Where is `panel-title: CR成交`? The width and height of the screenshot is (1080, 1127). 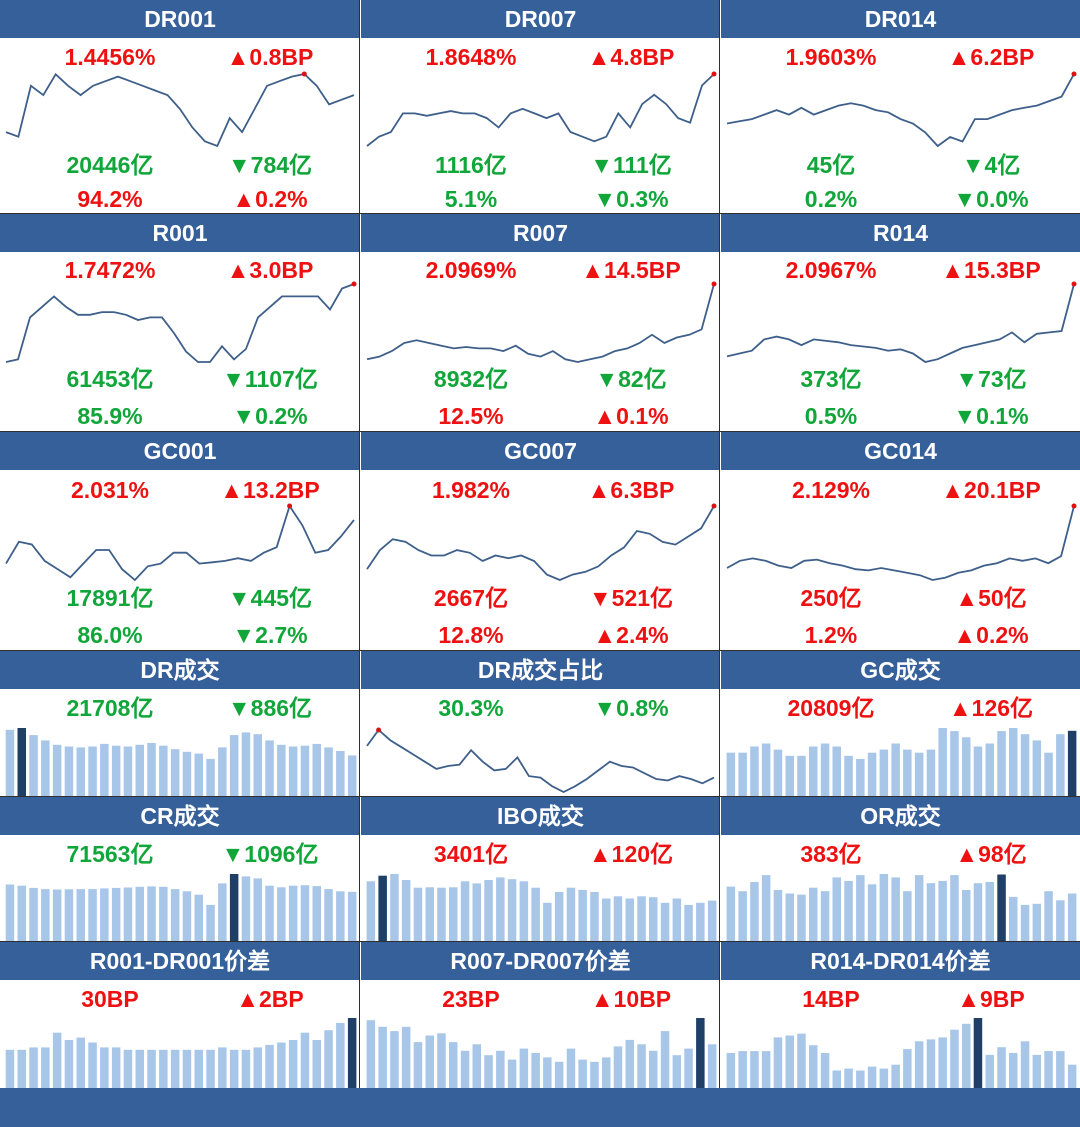
panel-title: CR成交 is located at coordinates (180, 816).